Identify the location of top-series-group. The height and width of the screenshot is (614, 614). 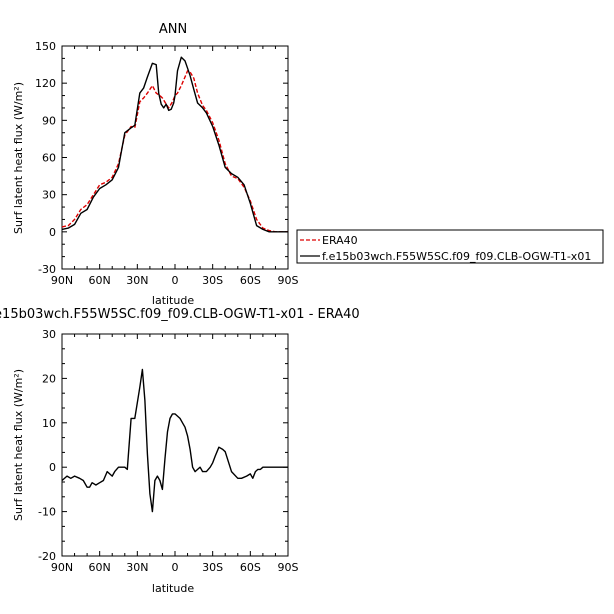
(174, 144).